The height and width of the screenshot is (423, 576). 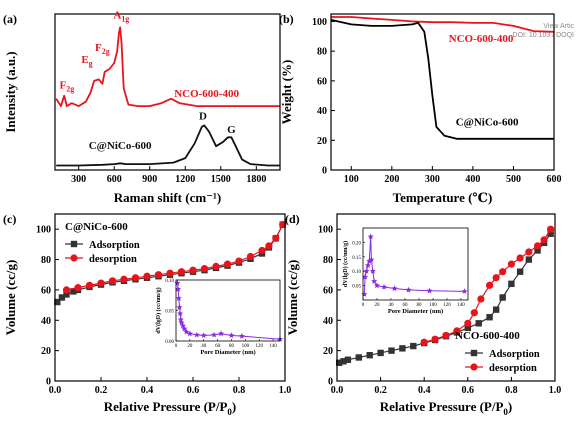 I want to click on y-tick-label: 40, so click(x=46, y=321).